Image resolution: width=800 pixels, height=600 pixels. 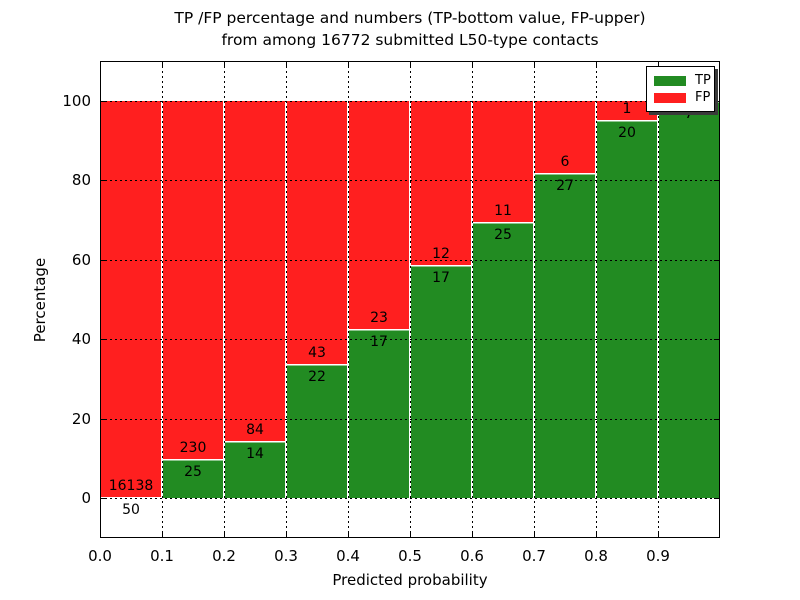 I want to click on fp-count-label: 6, so click(x=565, y=162).